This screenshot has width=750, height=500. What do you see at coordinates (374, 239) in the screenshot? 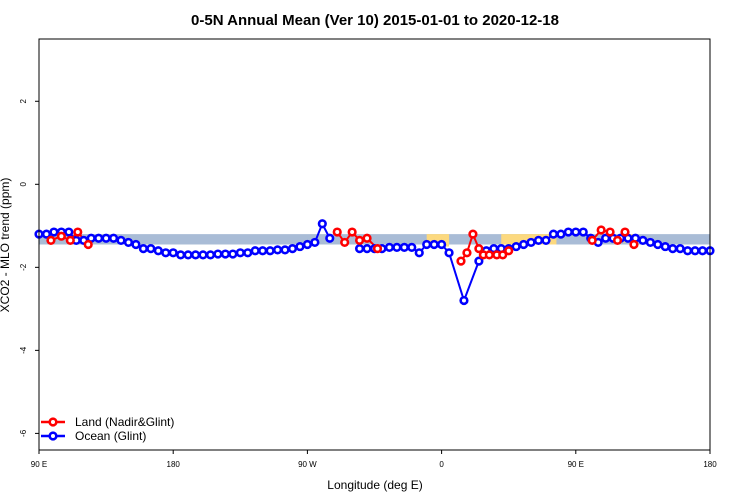
I see `ocean-band` at bounding box center [374, 239].